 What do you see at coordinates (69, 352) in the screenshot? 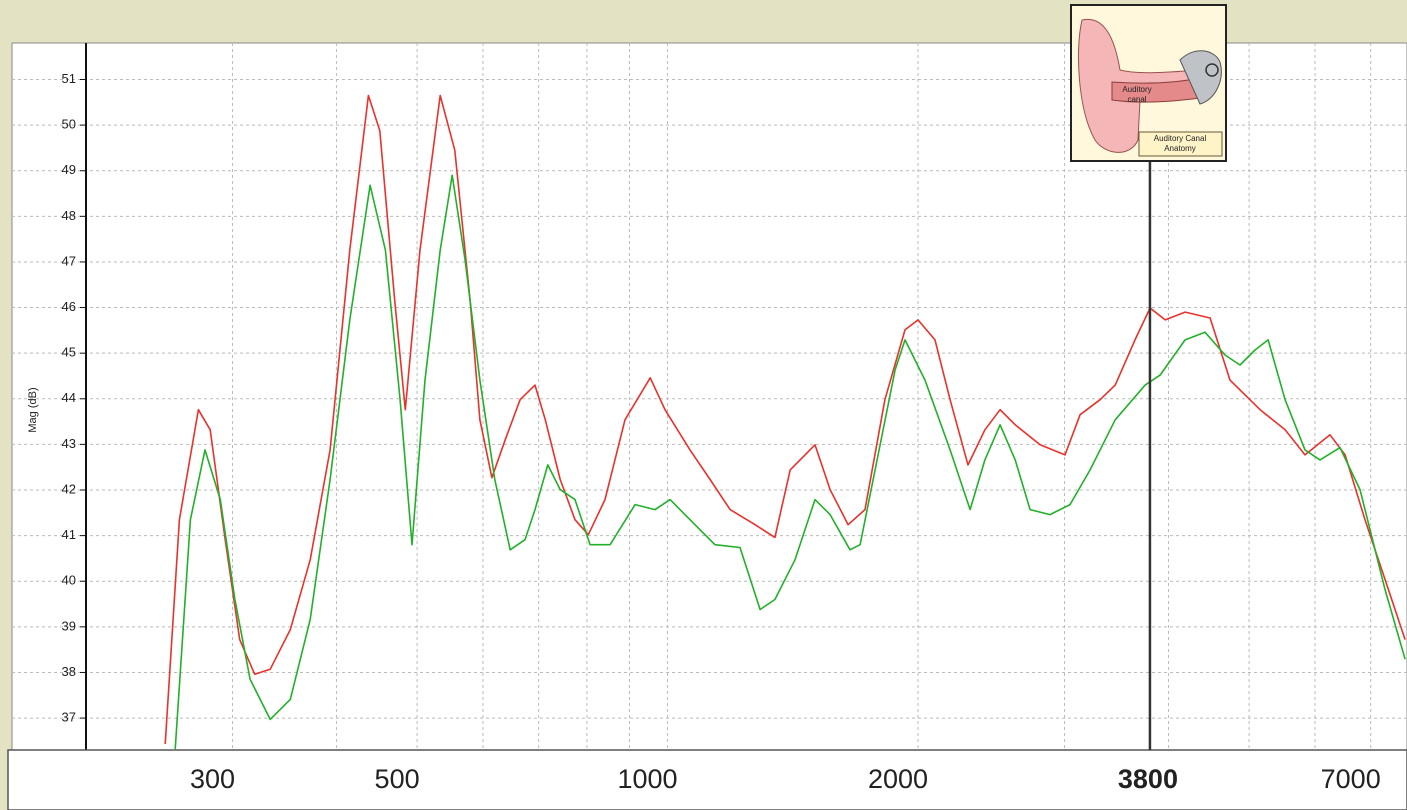
I see `y-tick-label: 45` at bounding box center [69, 352].